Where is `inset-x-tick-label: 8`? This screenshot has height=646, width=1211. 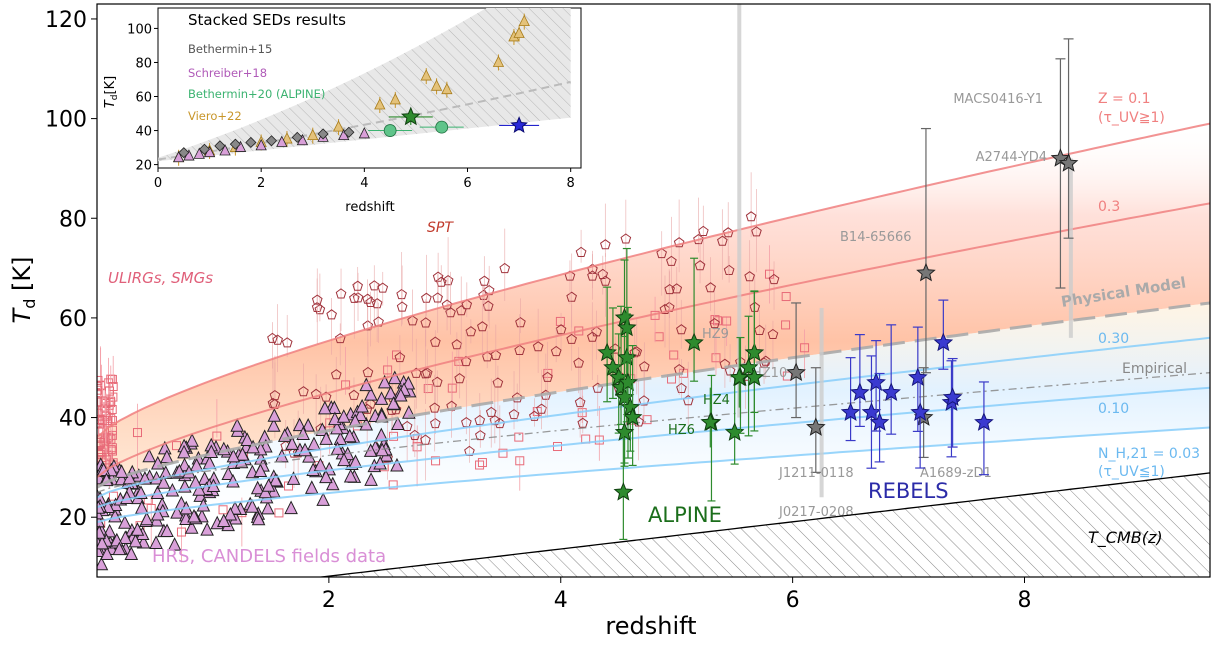 inset-x-tick-label: 8 is located at coordinates (571, 183).